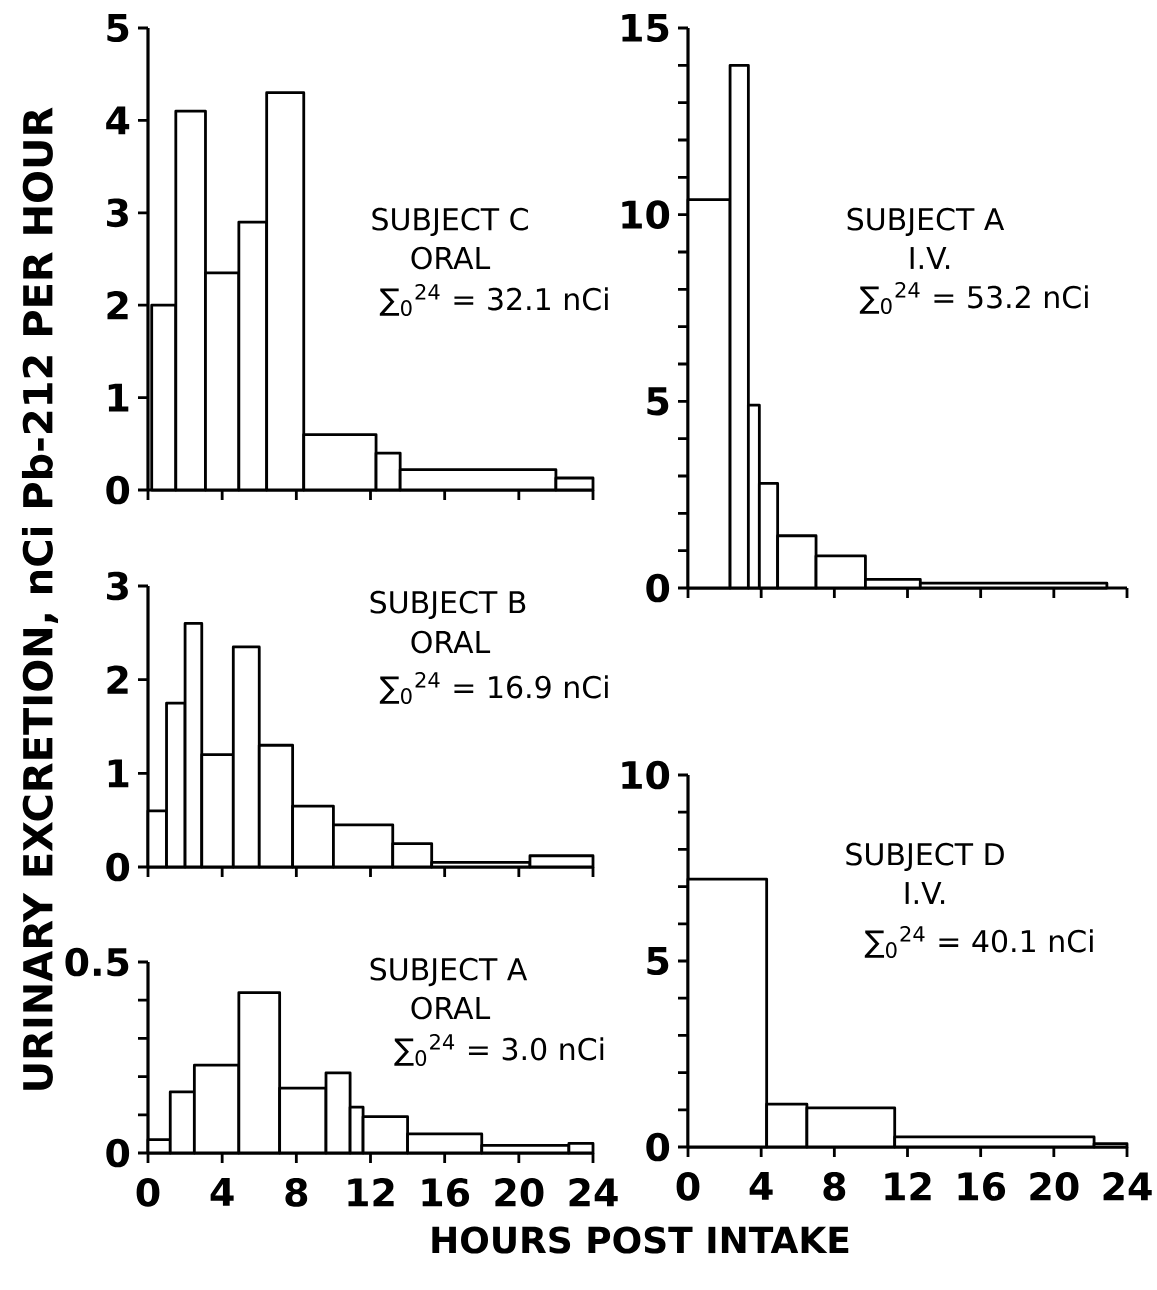 The height and width of the screenshot is (1290, 1157). What do you see at coordinates (448, 605) in the screenshot?
I see `chart-title: SUBJECT B` at bounding box center [448, 605].